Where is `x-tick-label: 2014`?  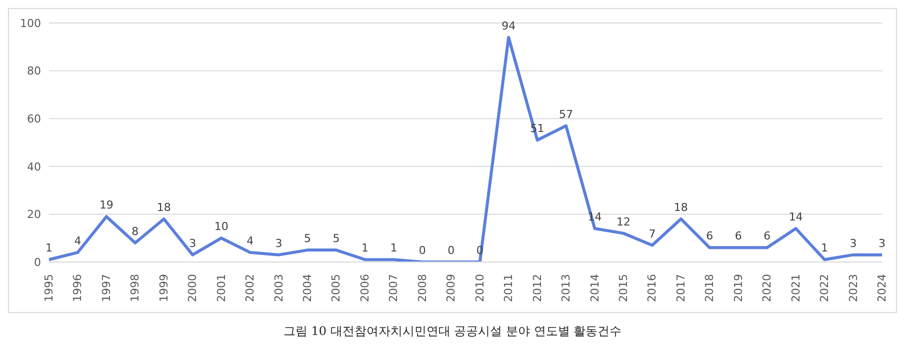
x-tick-label: 2014 is located at coordinates (595, 288).